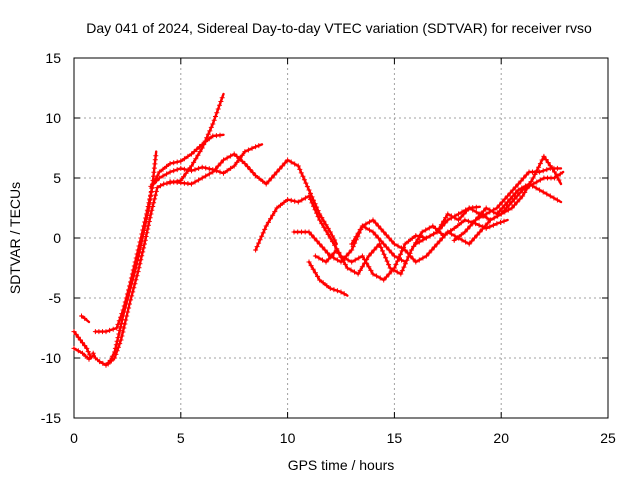  What do you see at coordinates (15, 238) in the screenshot?
I see `y-axis-label: SDTVAR / TECUs` at bounding box center [15, 238].